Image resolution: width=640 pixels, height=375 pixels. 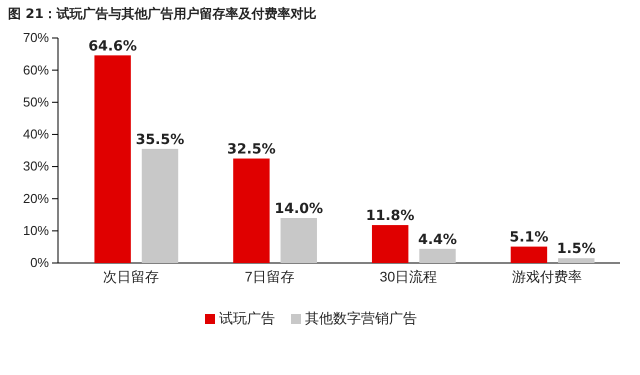 What do you see at coordinates (162, 14) in the screenshot?
I see `chart-title: 图 21：试玩广告与其他广告用户留存率及付费率对比` at bounding box center [162, 14].